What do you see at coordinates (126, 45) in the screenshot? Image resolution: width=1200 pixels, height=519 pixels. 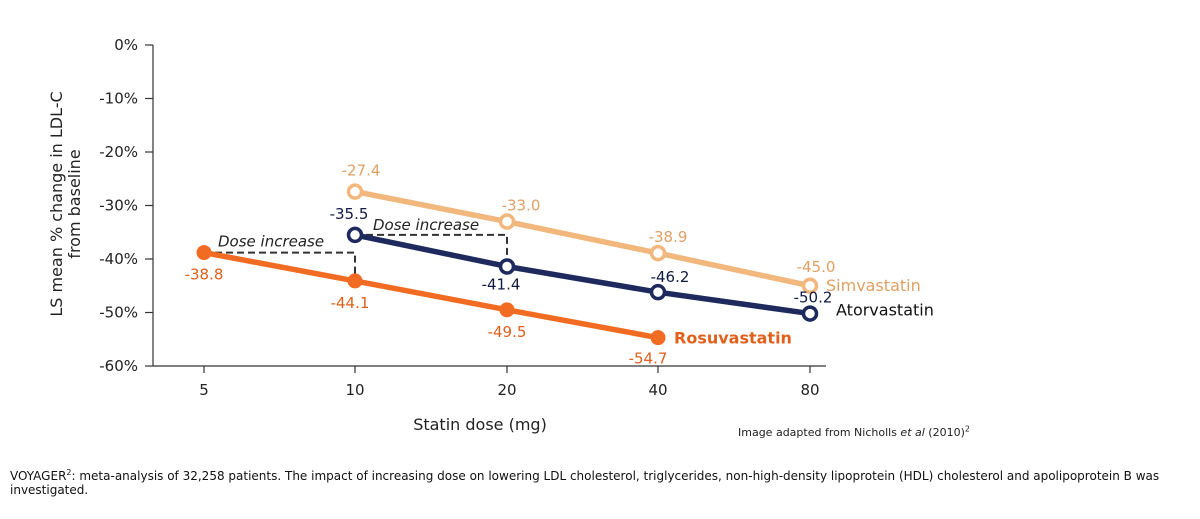 I see `y-tick-label: 0%` at bounding box center [126, 45].